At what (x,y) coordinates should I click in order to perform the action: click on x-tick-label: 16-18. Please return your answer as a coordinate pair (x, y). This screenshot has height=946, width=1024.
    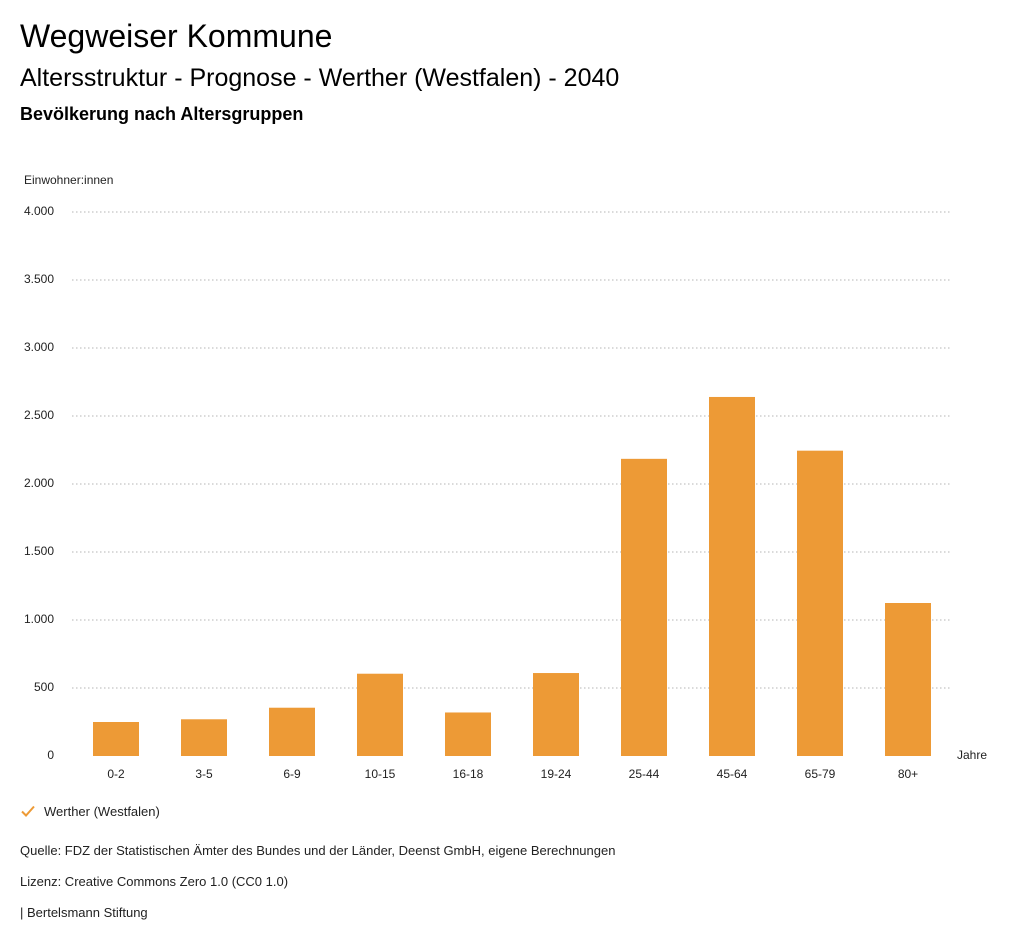
    Looking at the image, I should click on (468, 774).